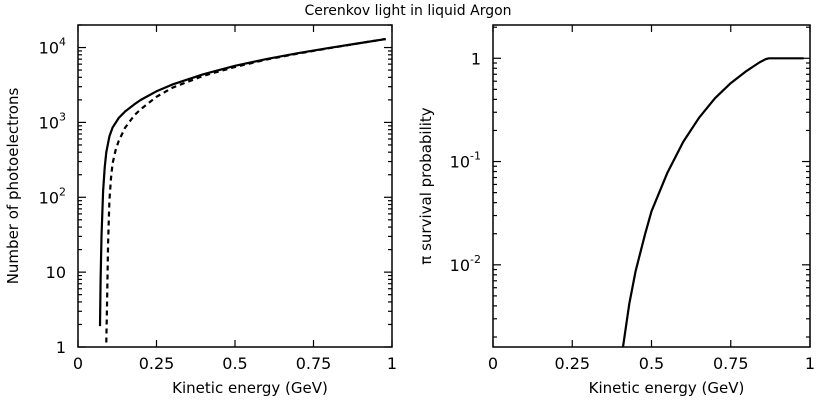  Describe the element at coordinates (493, 363) in the screenshot. I see `survival-x-tick-label: 0` at that location.